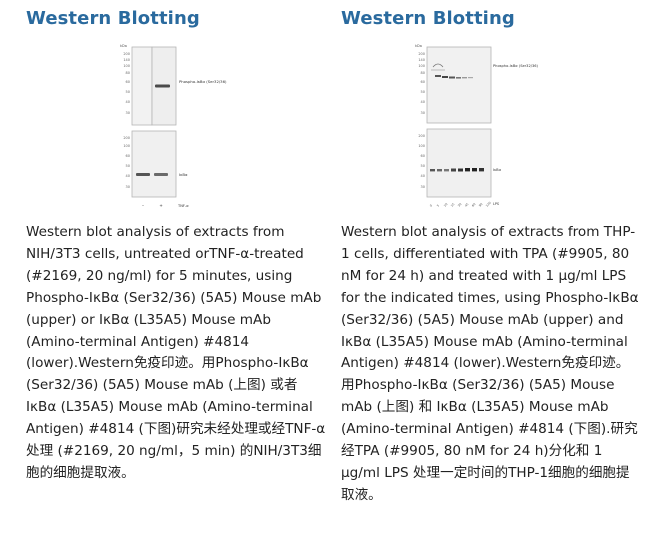  Describe the element at coordinates (418, 46) in the screenshot. I see `svg-text: kDa` at that location.